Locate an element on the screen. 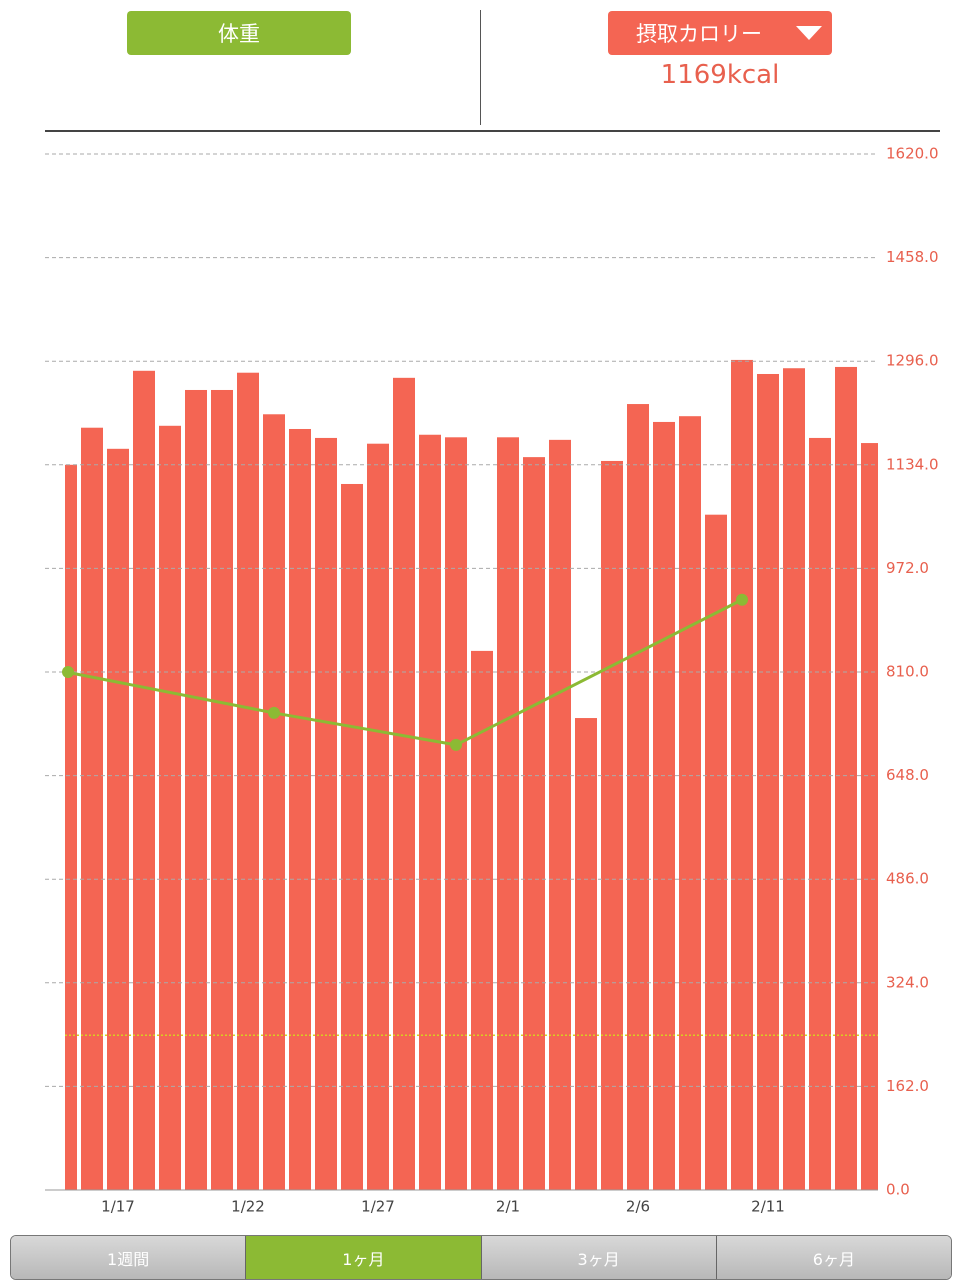  x-tick-label: 1/22 is located at coordinates (248, 1207).